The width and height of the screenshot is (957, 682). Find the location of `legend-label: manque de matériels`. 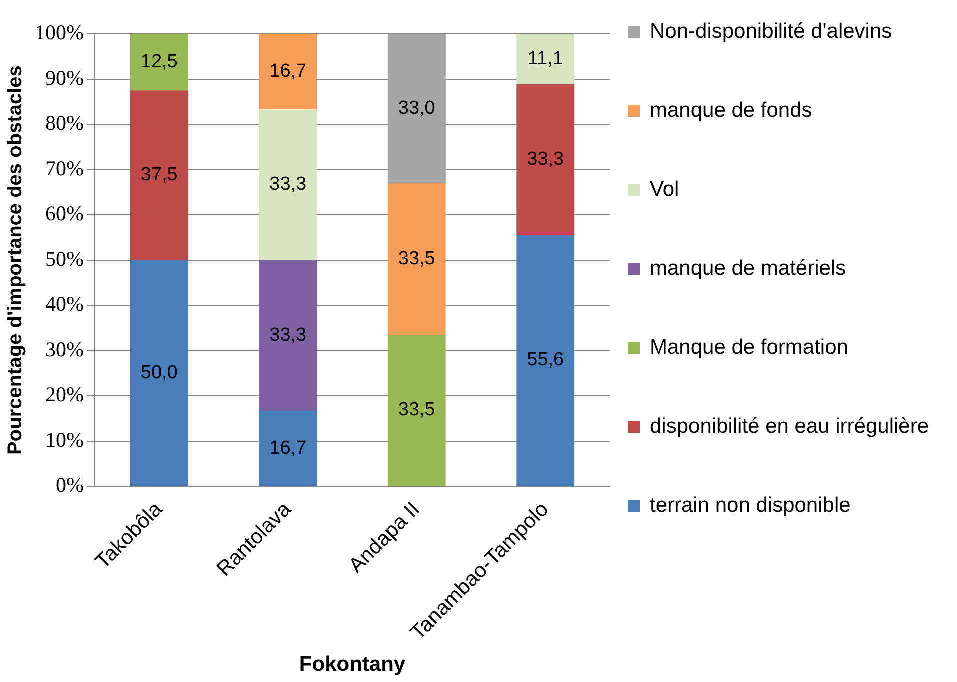

legend-label: manque de matériels is located at coordinates (748, 269).